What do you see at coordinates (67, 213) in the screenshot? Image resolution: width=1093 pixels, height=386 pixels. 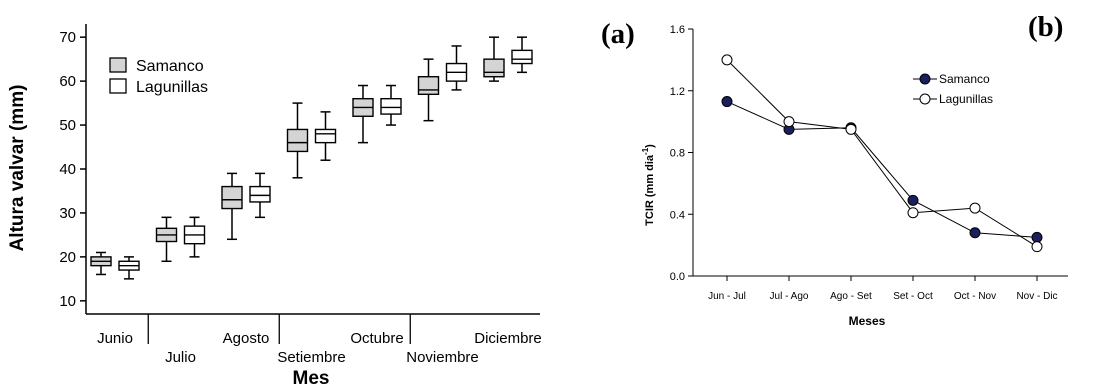 I see `y-tick-label: 30` at bounding box center [67, 213].